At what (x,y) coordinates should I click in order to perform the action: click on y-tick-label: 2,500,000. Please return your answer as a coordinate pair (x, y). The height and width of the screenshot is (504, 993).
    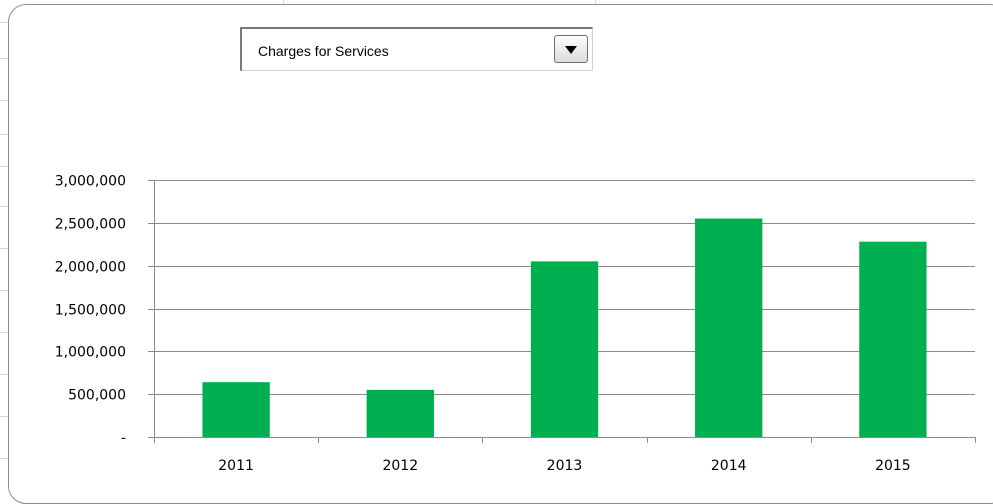
    Looking at the image, I should click on (90, 225).